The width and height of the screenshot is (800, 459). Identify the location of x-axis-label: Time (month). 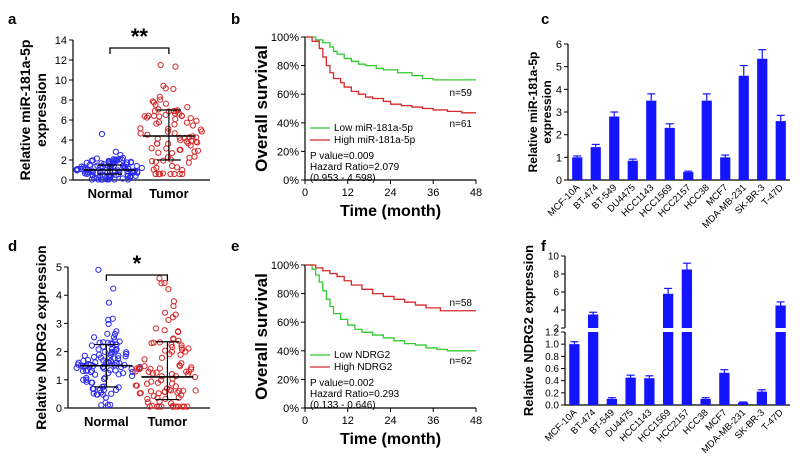
(390, 439).